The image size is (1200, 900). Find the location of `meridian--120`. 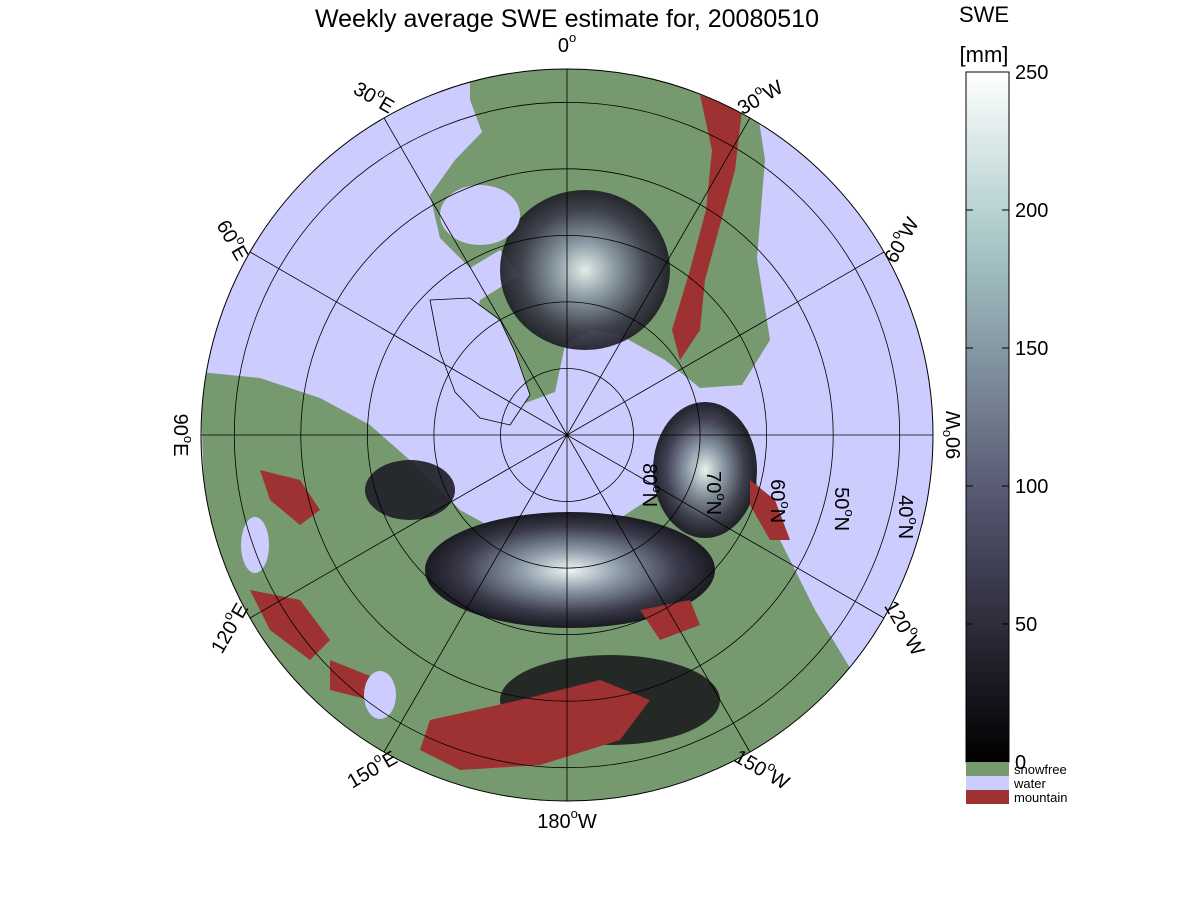

meridian--120 is located at coordinates (725, 526).